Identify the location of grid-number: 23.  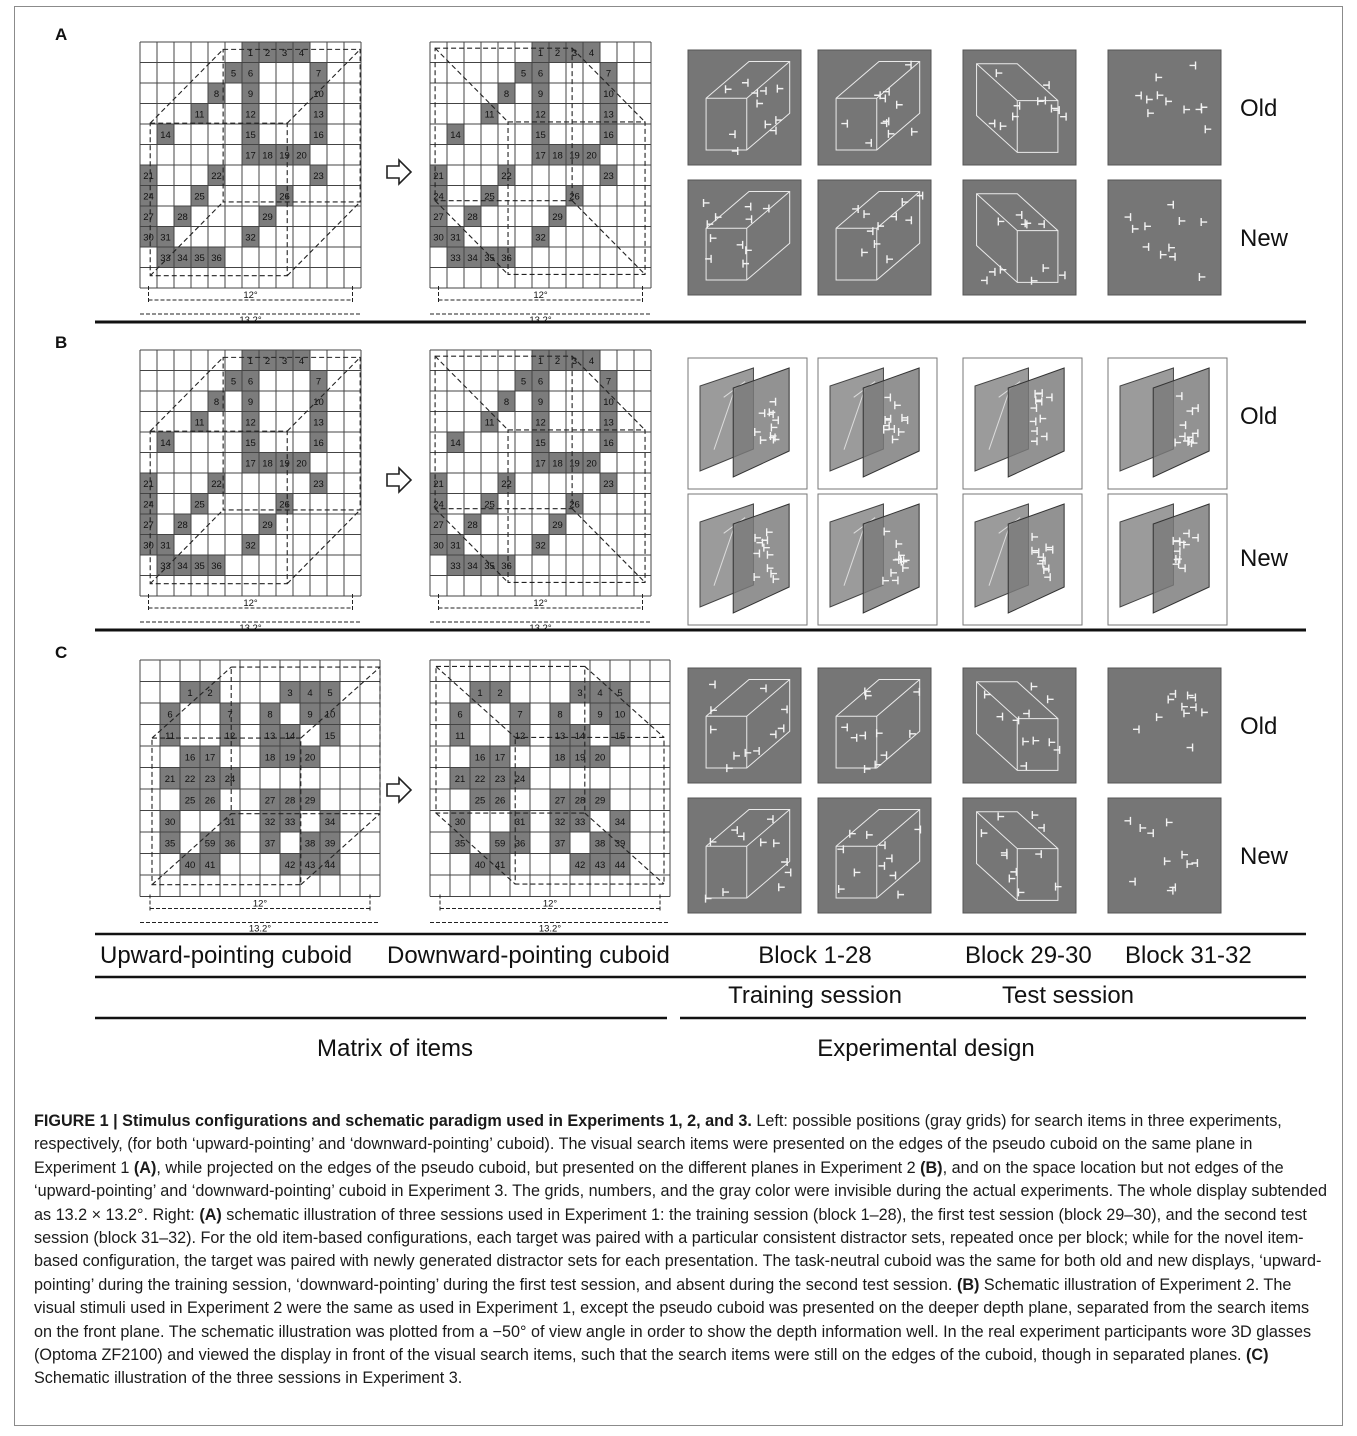
(210, 779).